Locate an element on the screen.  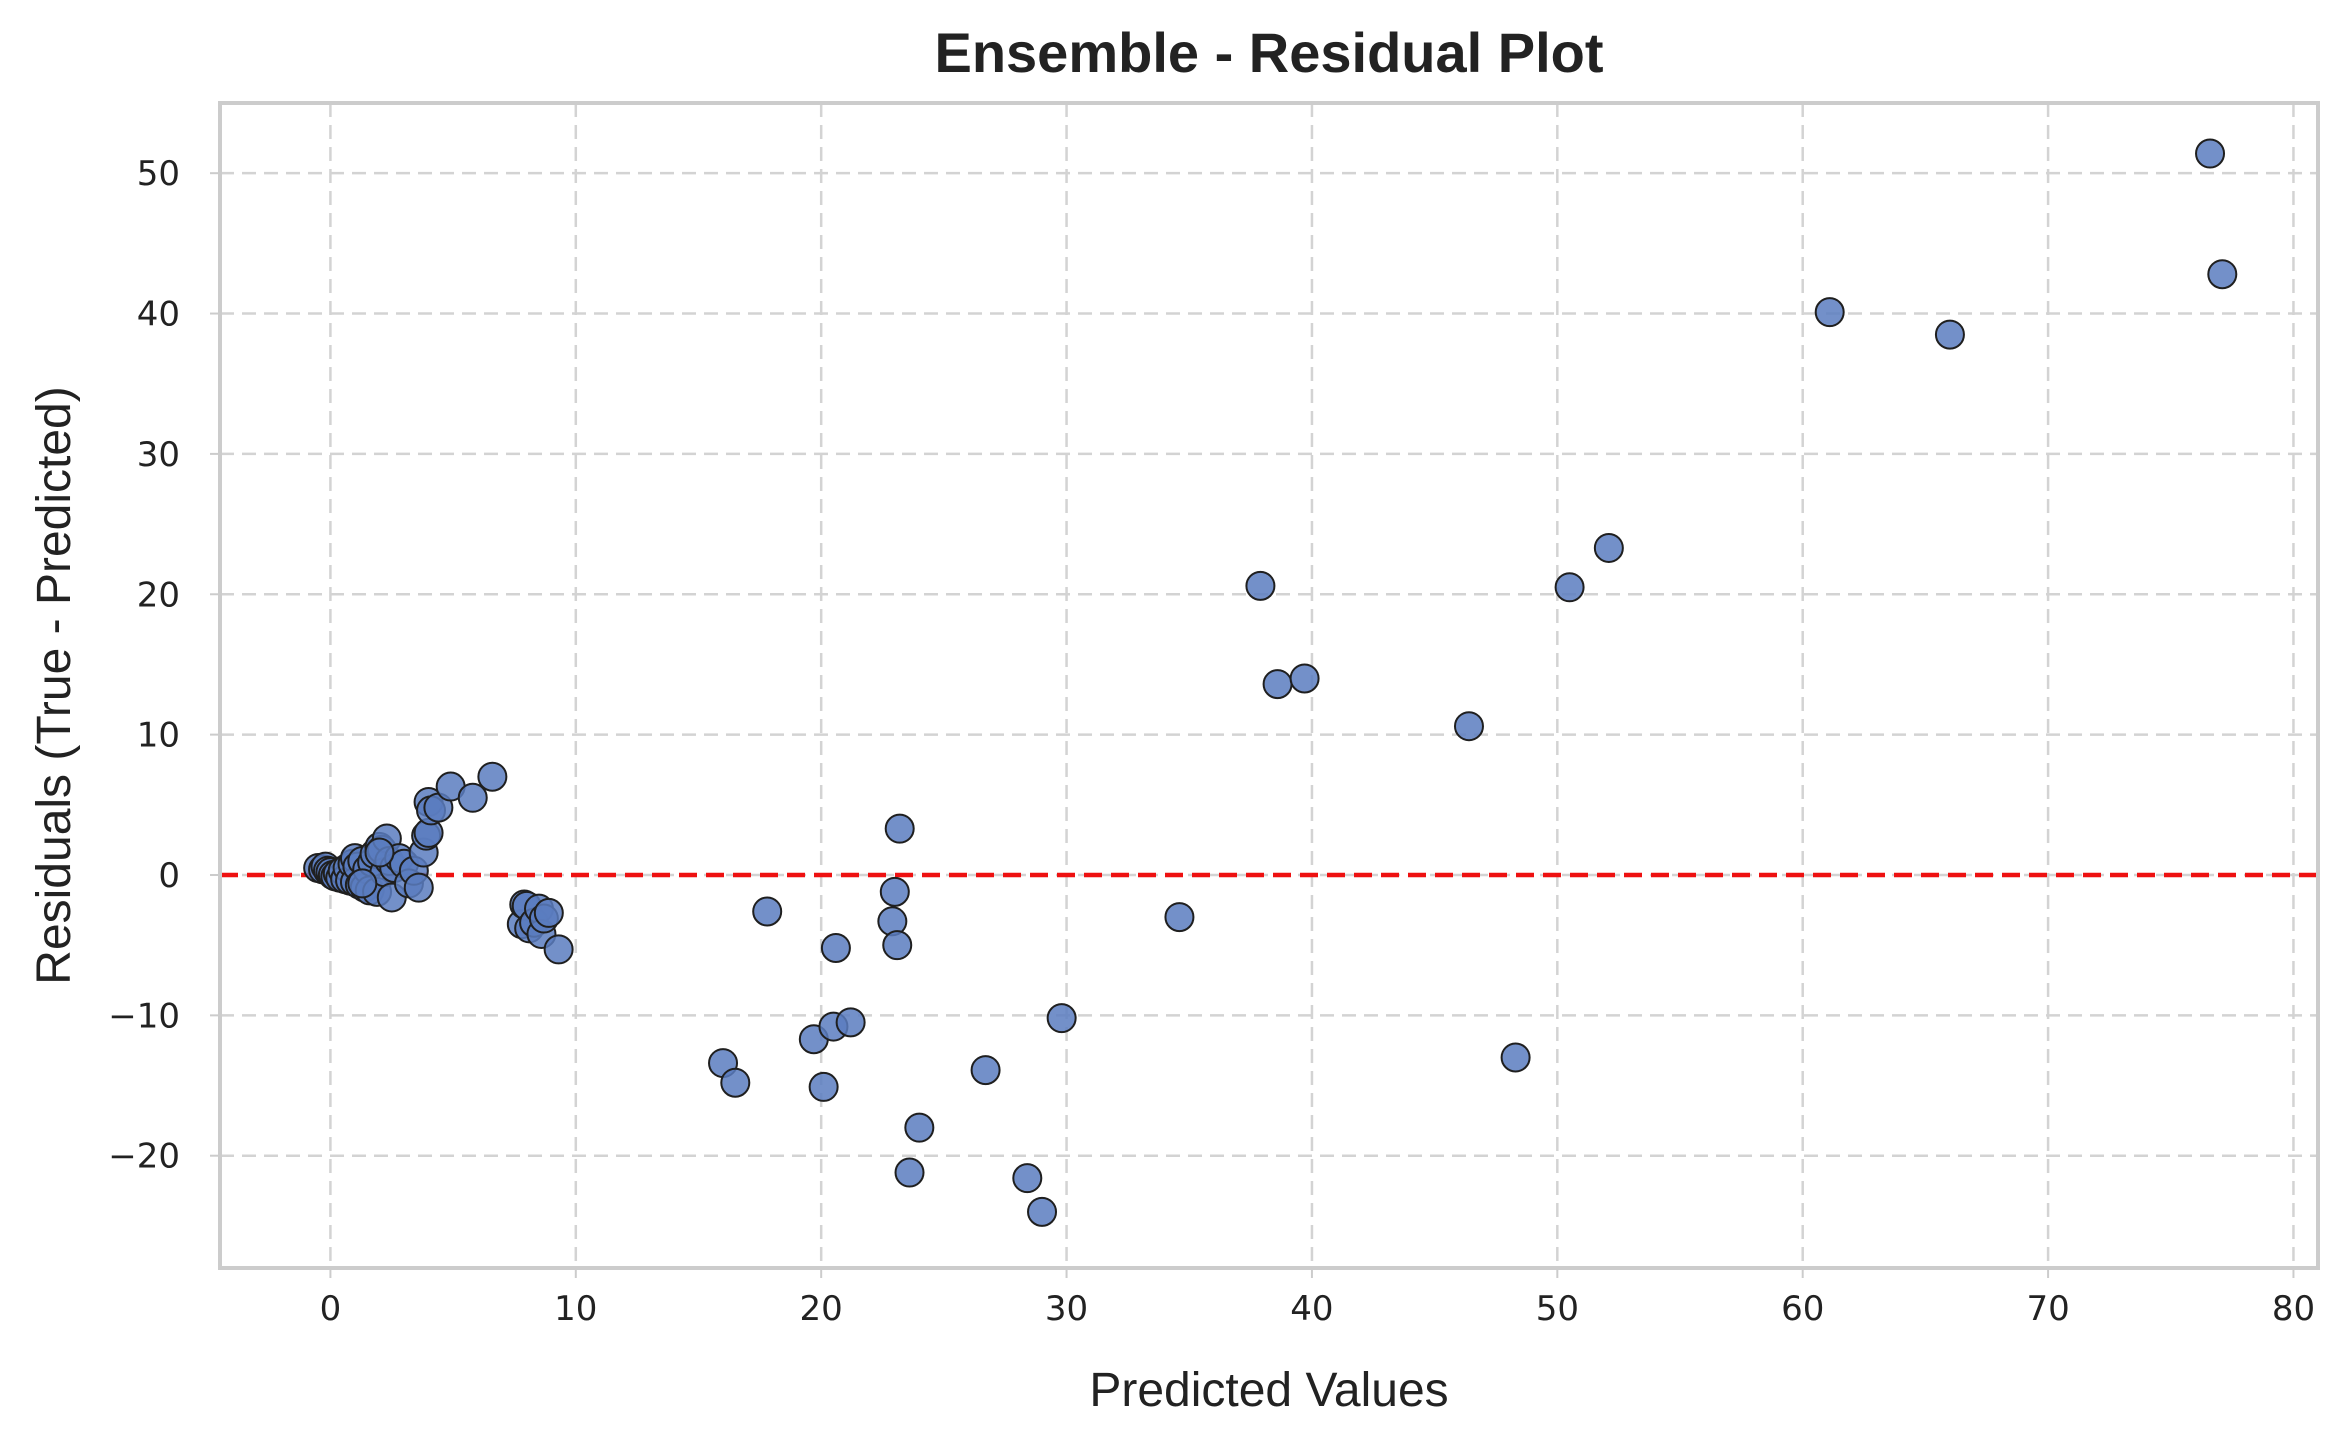
y-tick-label: 10 is located at coordinates (158, 736).